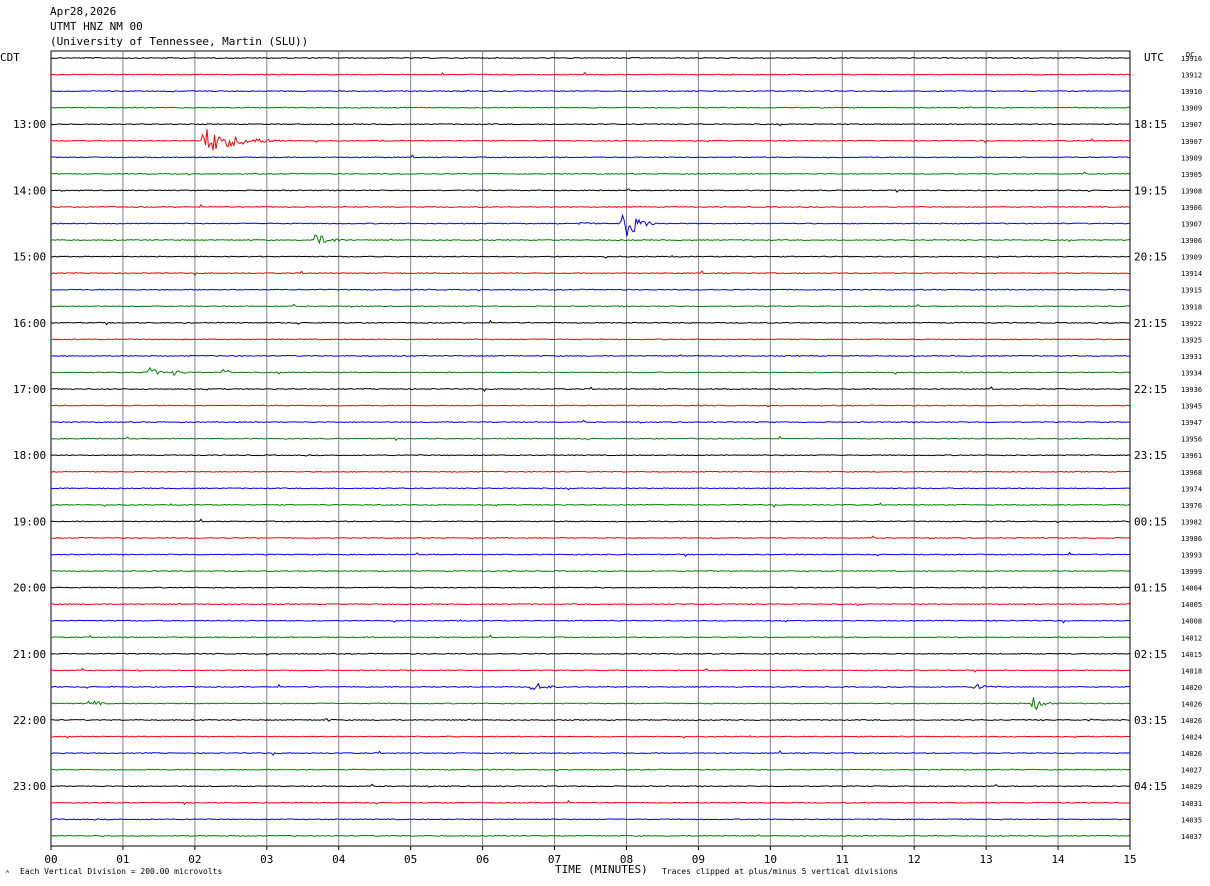 Image resolution: width=1210 pixels, height=886 pixels. What do you see at coordinates (1191, 175) in the screenshot?
I see `dc-value-label: 13905` at bounding box center [1191, 175].